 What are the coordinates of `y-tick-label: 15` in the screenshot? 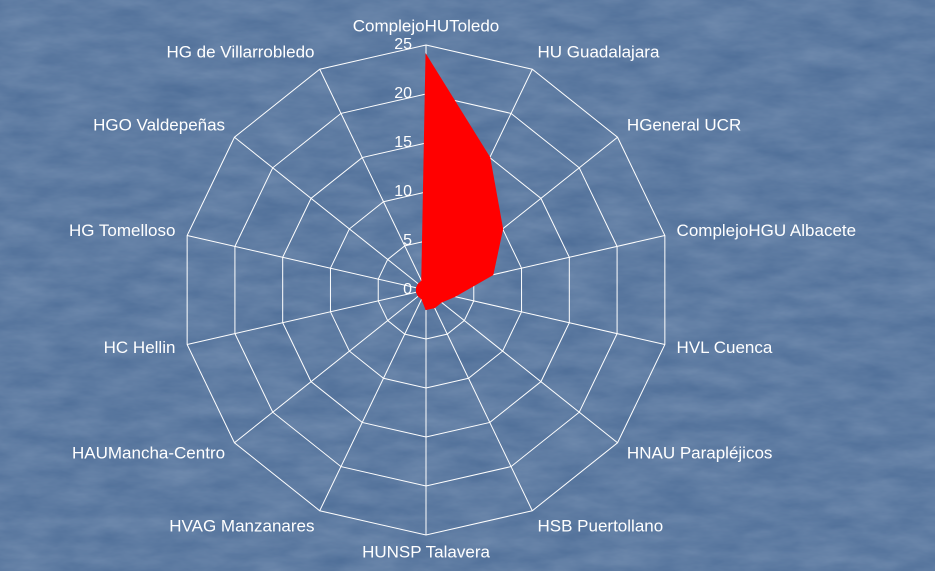 It's located at (403, 142).